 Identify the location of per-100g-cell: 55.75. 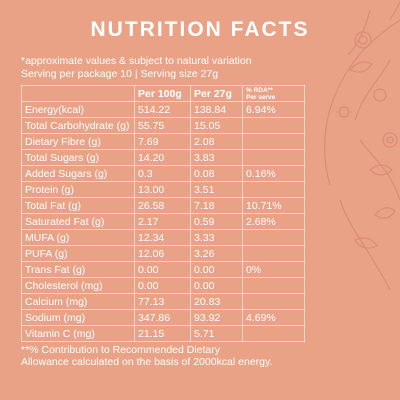
(162, 125).